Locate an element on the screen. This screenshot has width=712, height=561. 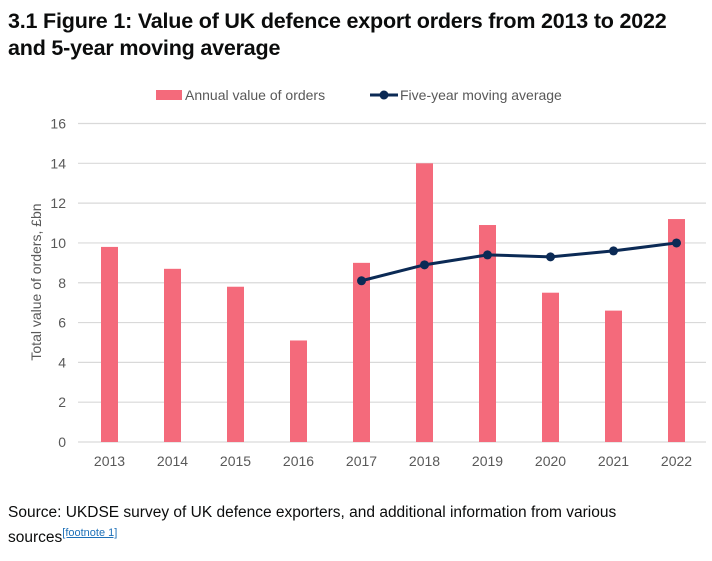
x-tick-label: 2014 is located at coordinates (172, 461).